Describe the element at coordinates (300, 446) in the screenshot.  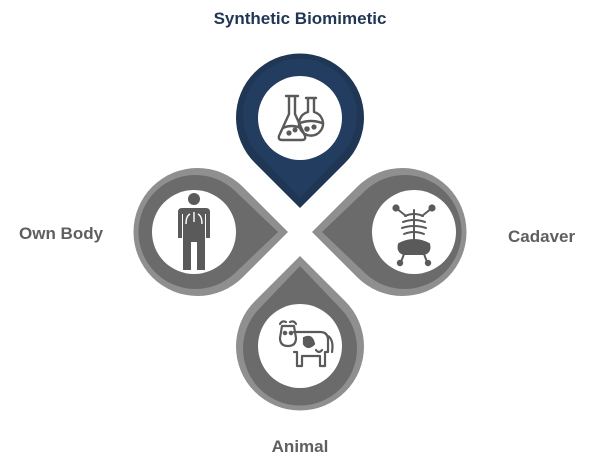
I see `label-animal: Animal` at that location.